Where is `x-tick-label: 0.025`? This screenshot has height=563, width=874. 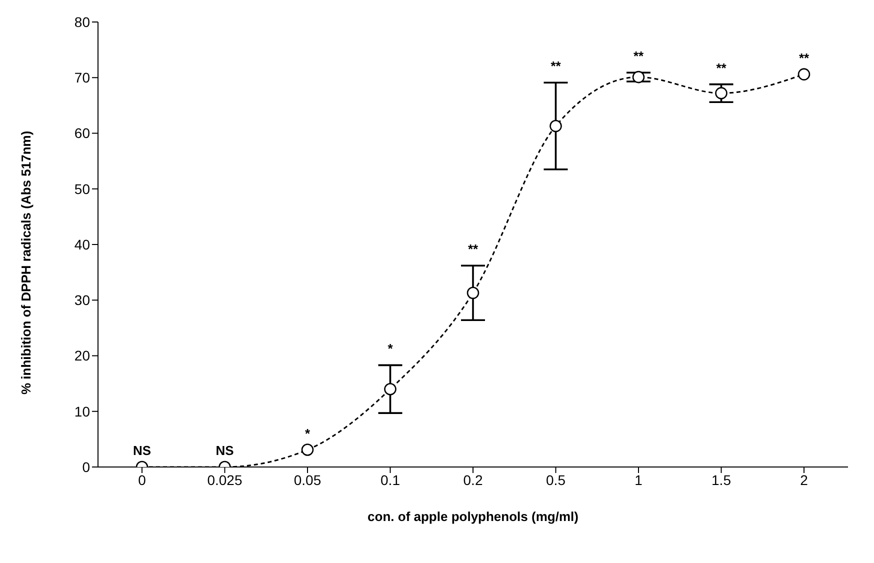
x-tick-label: 0.025 is located at coordinates (224, 480).